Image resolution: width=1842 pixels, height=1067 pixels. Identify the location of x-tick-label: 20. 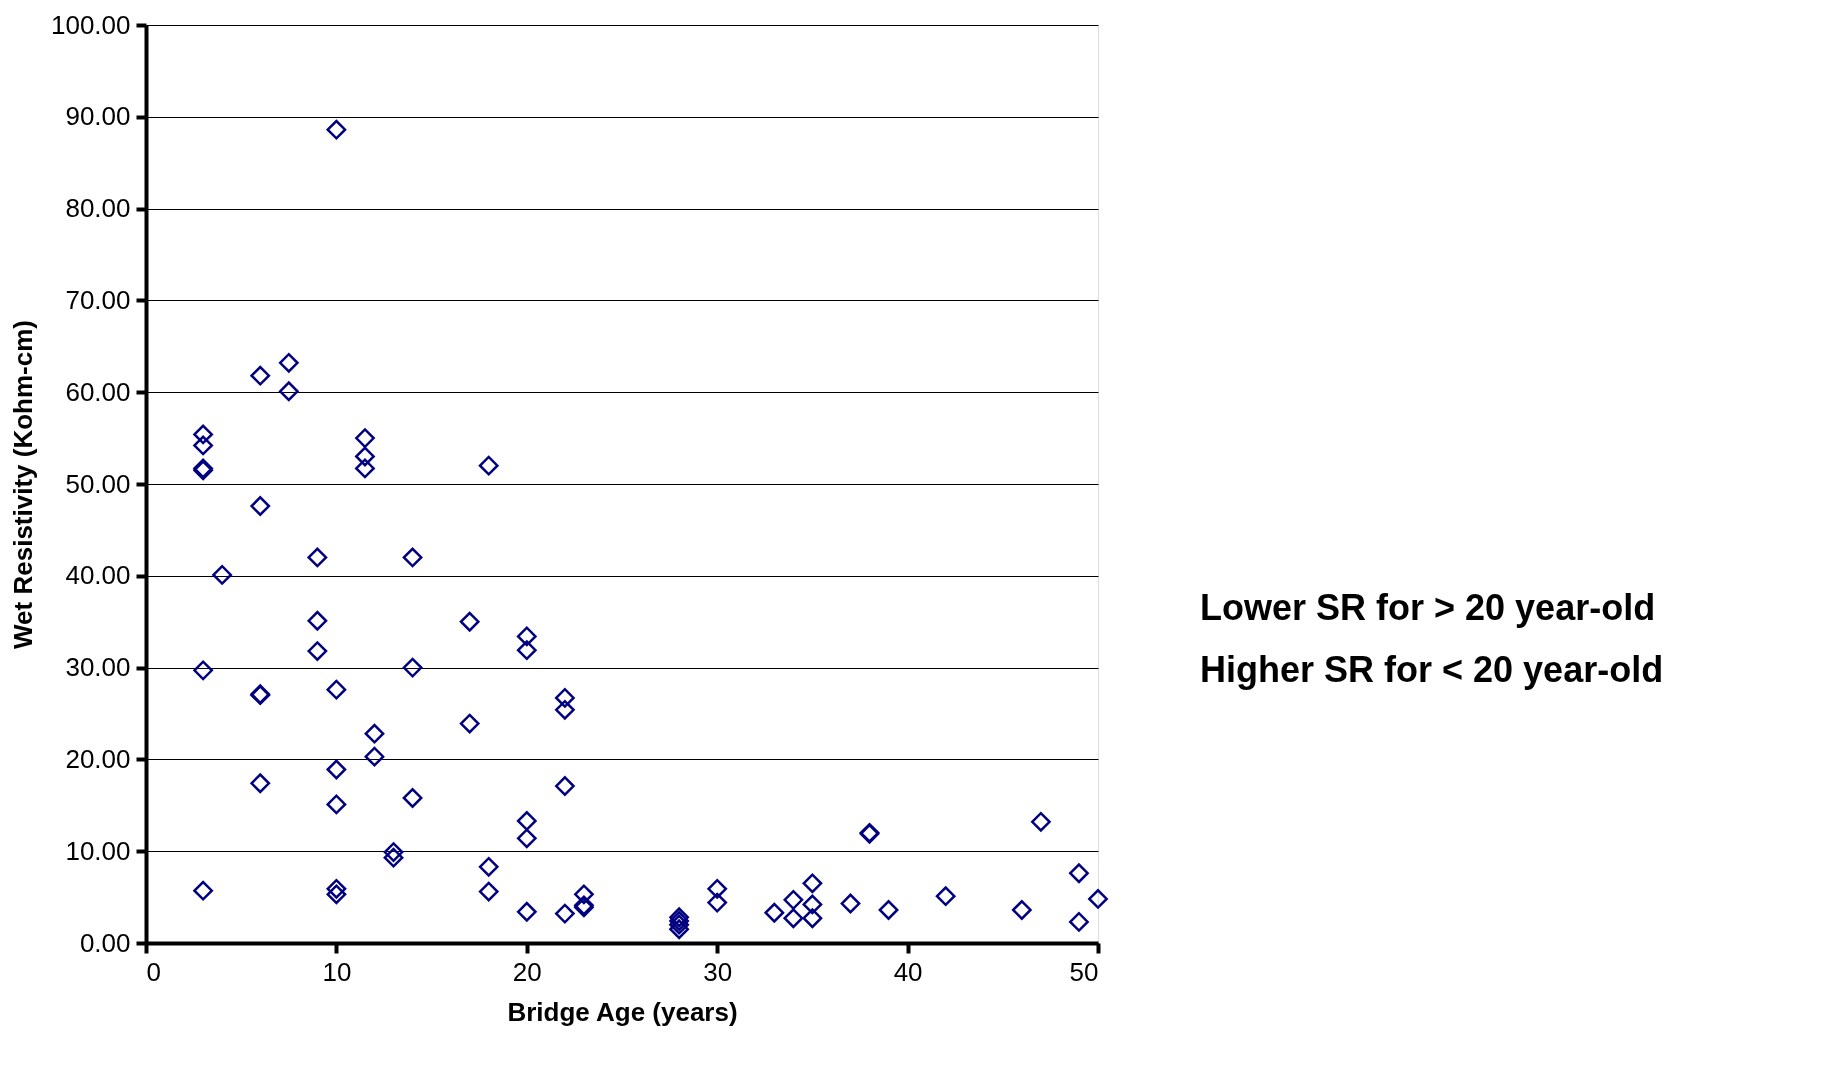
(527, 971).